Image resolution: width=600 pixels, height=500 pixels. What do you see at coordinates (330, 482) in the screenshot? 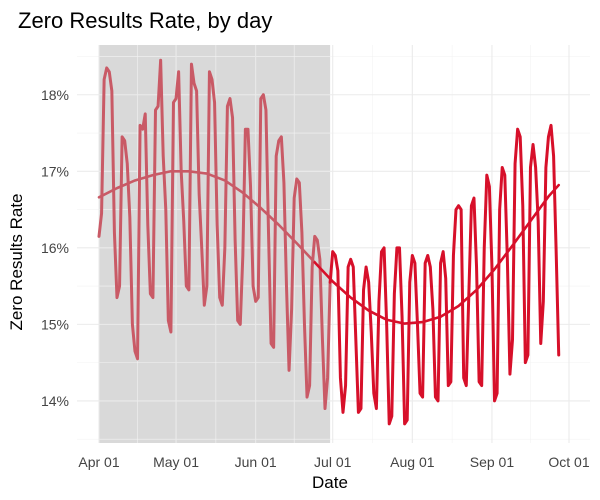
I see `x-axis-title: Date` at bounding box center [330, 482].